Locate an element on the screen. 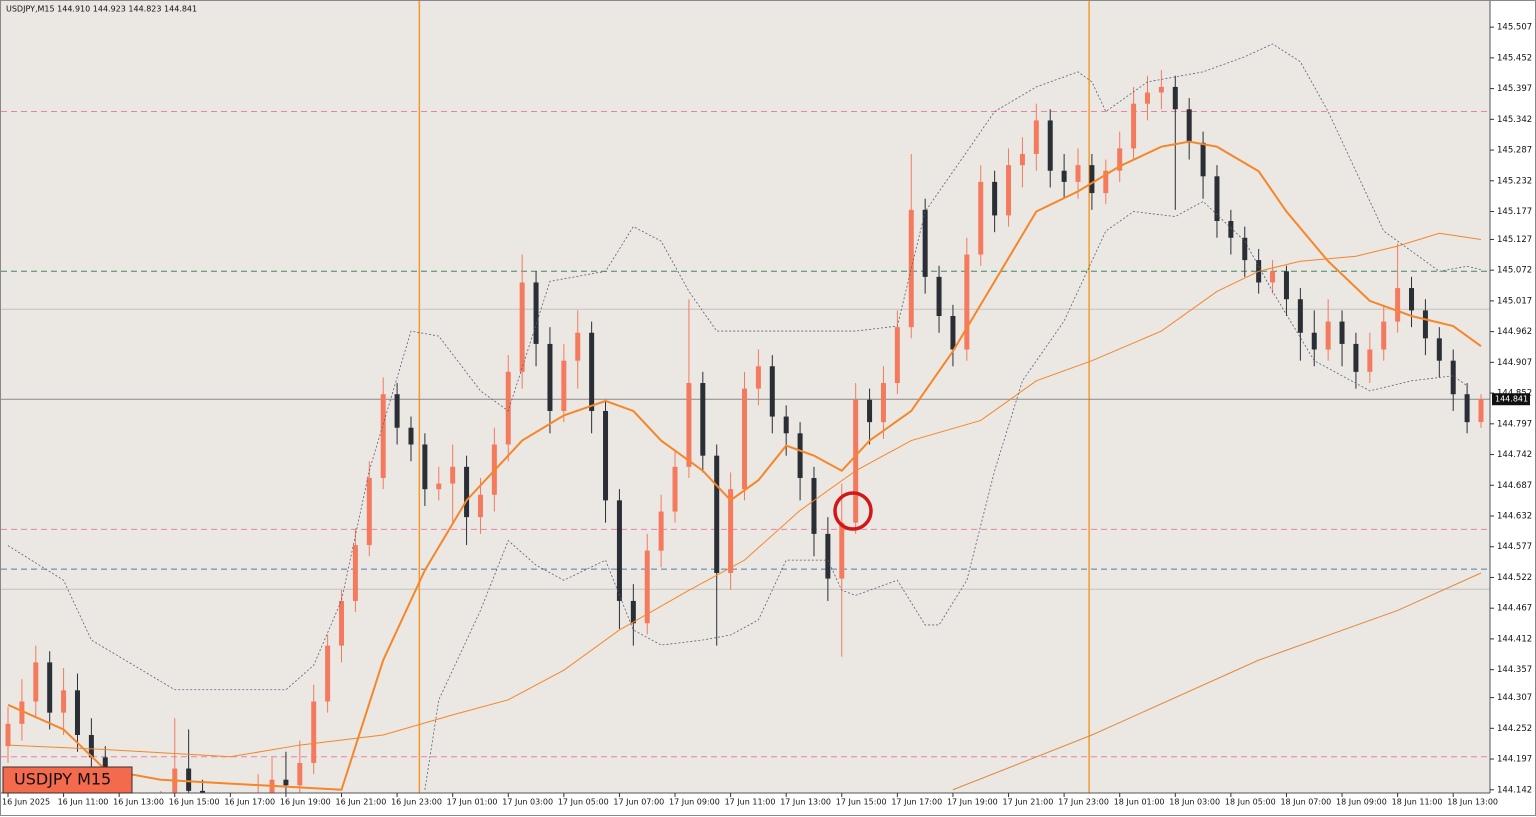  indicator-line is located at coordinates (1217, 681).